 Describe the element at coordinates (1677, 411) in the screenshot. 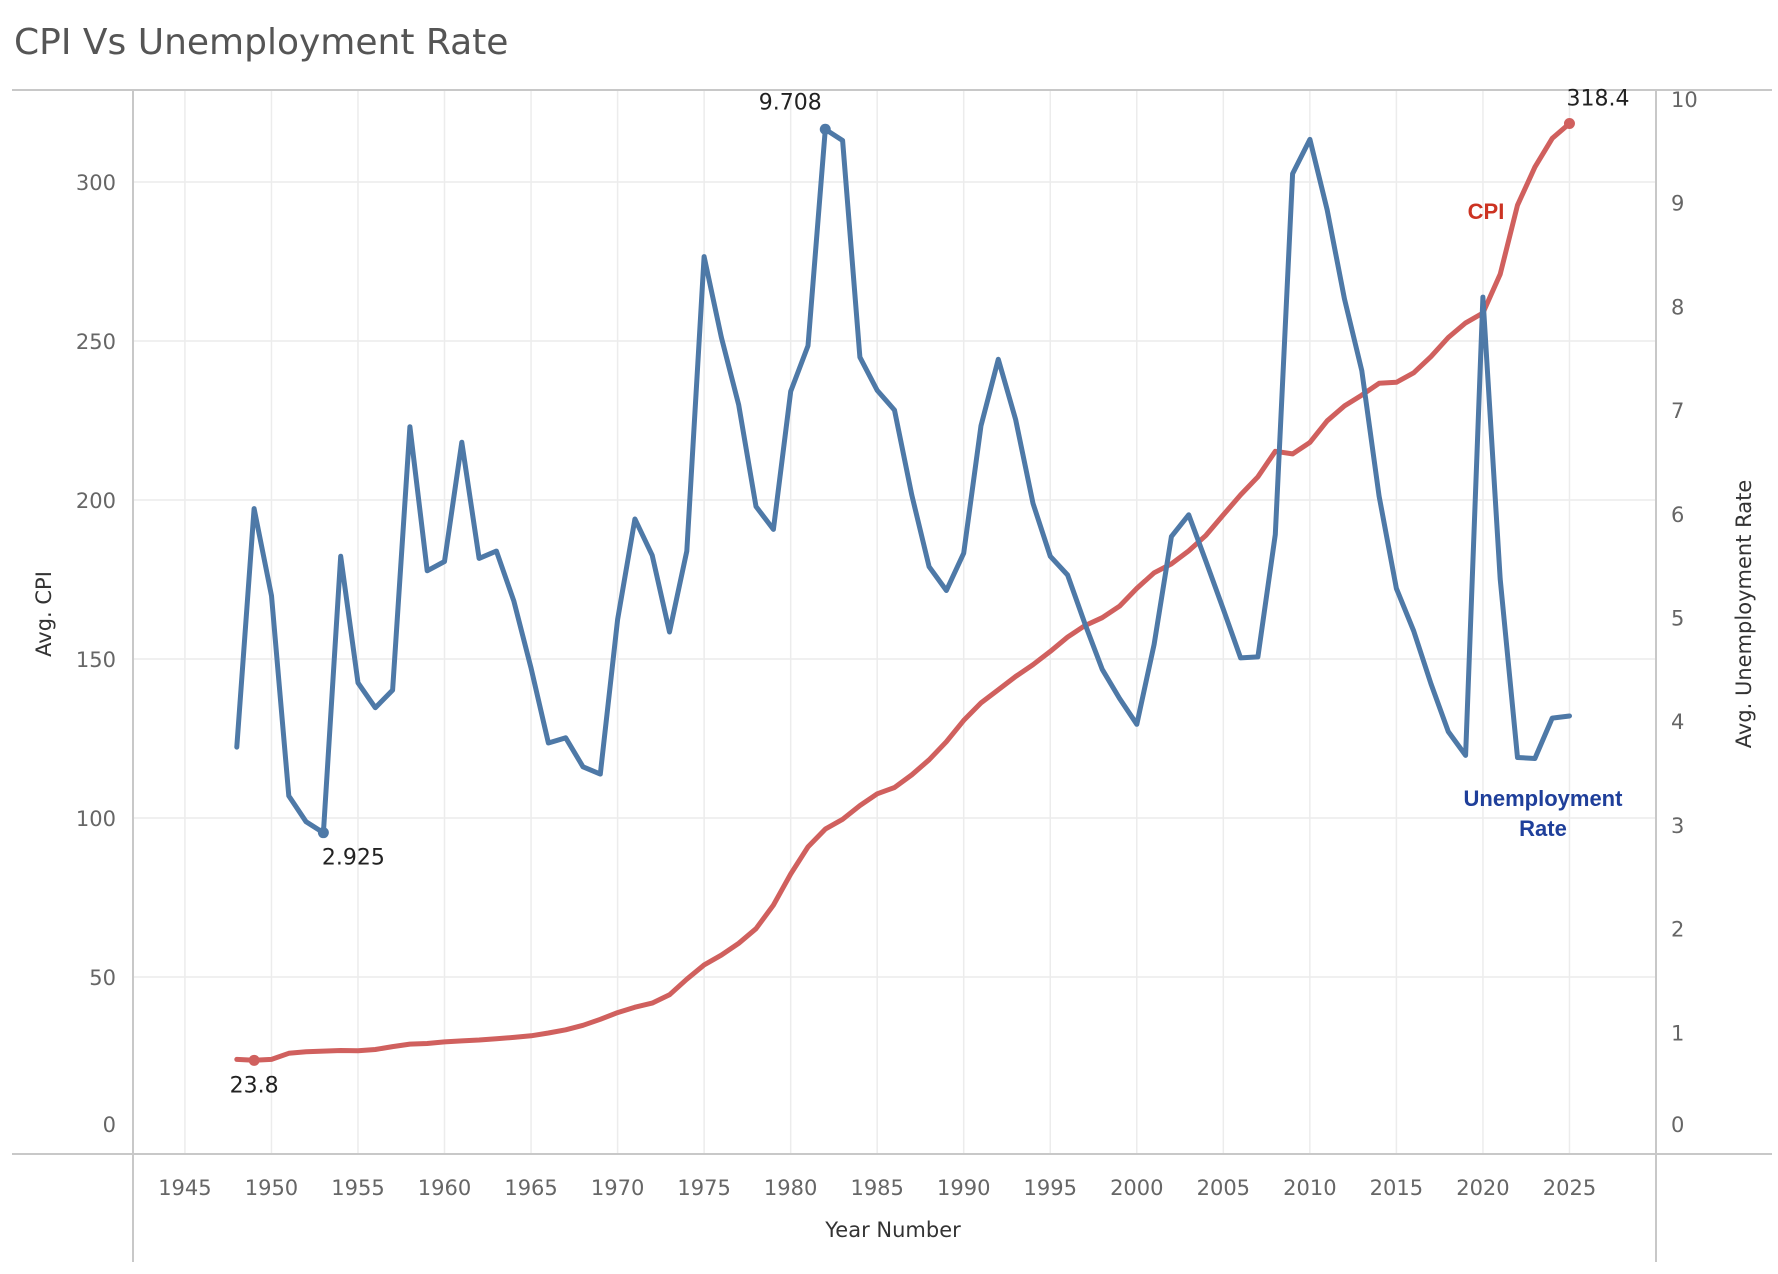

I see `right-tick-label: 7` at that location.